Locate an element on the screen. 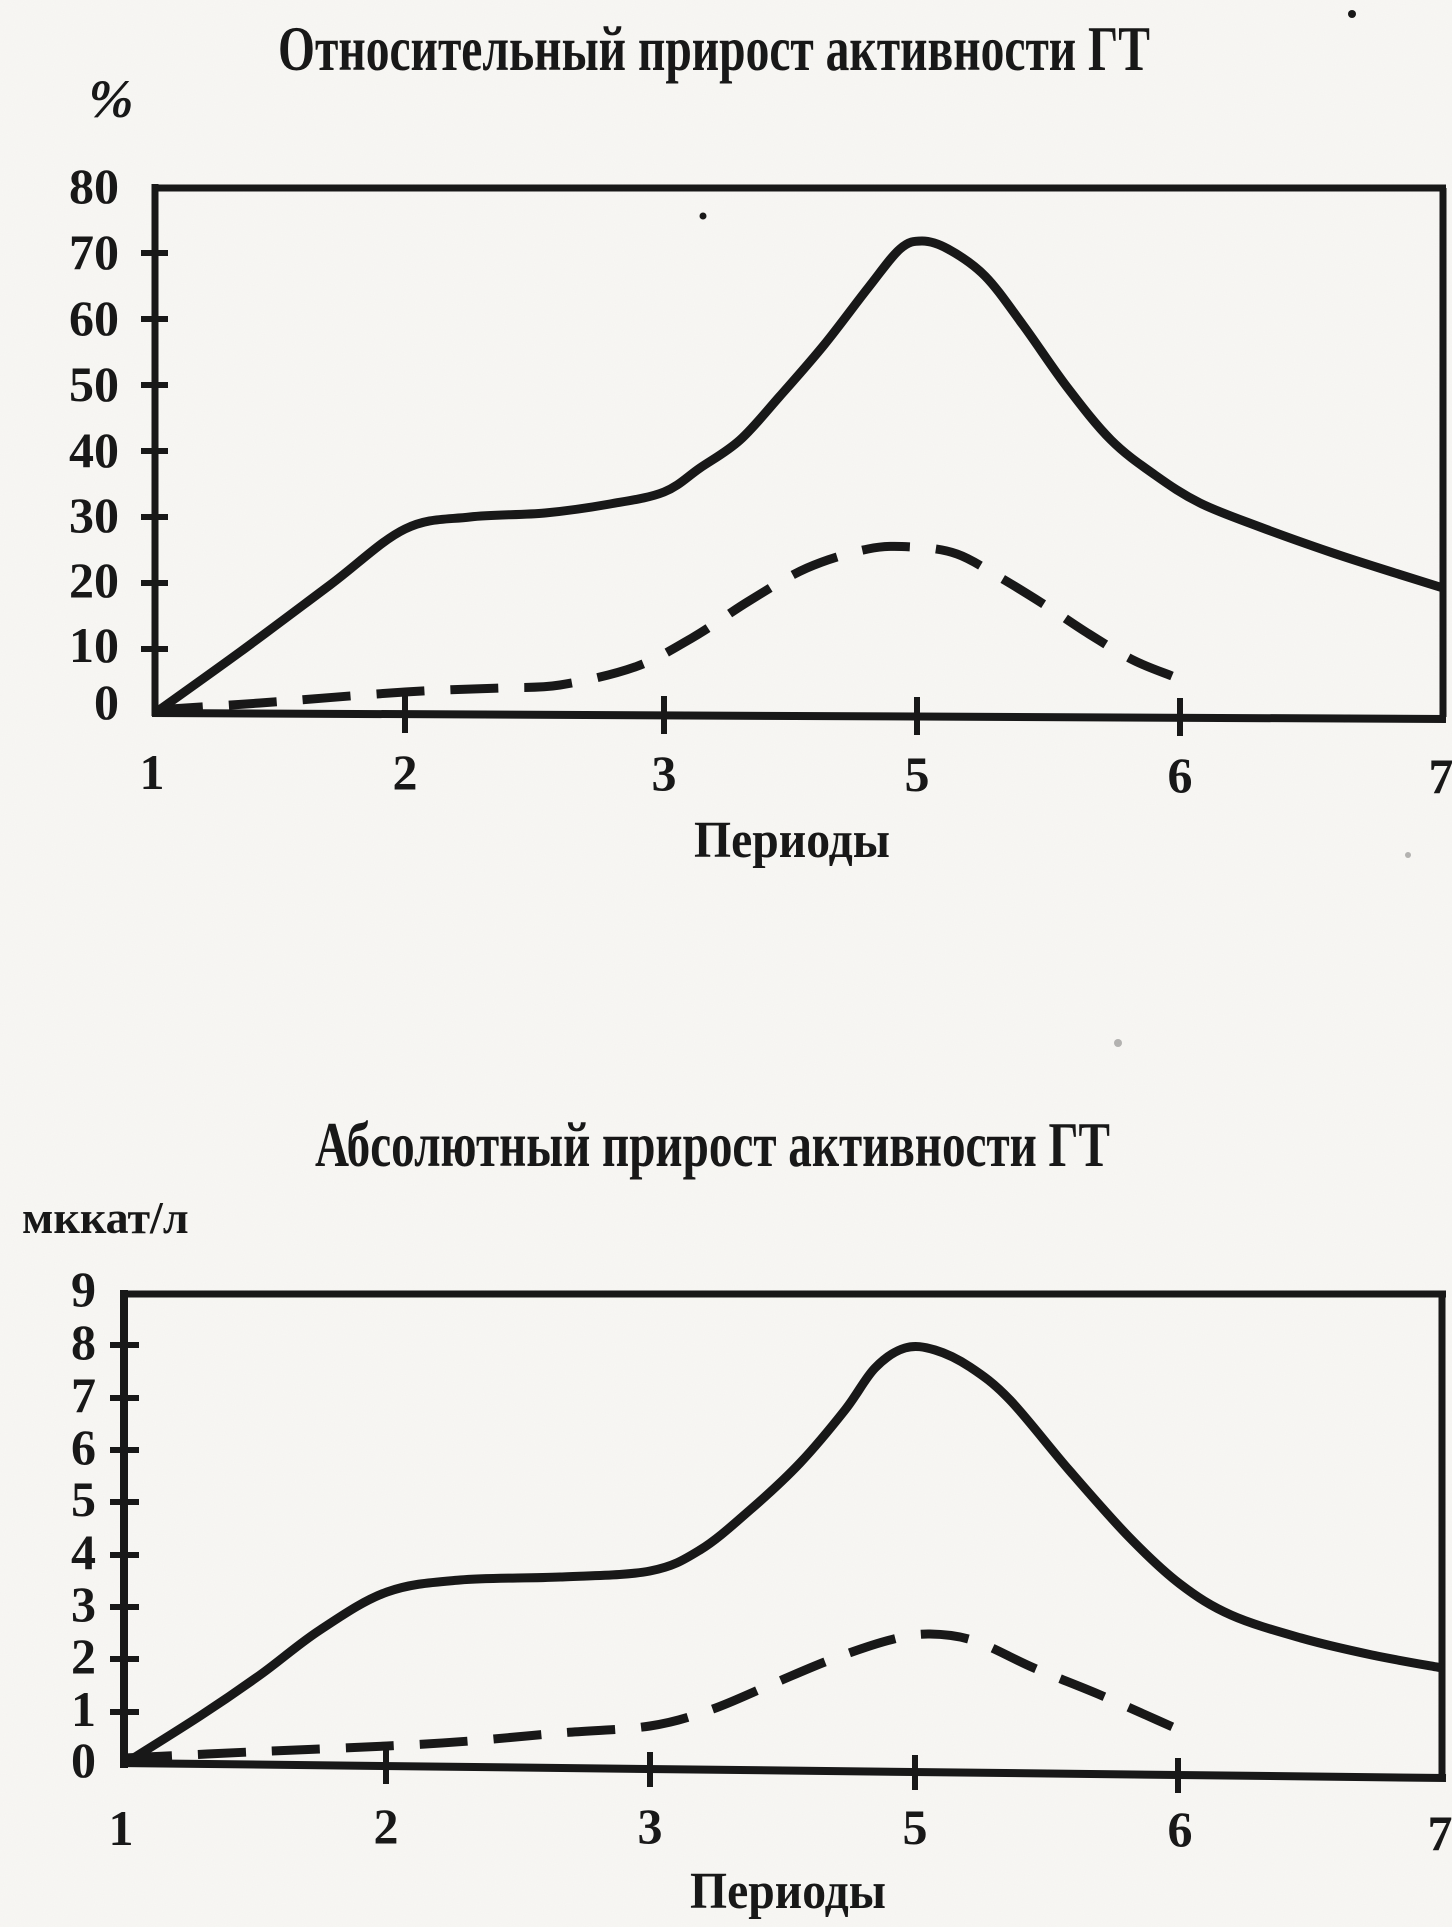 The width and height of the screenshot is (1452, 1927). svg-text: 40 is located at coordinates (94, 450).